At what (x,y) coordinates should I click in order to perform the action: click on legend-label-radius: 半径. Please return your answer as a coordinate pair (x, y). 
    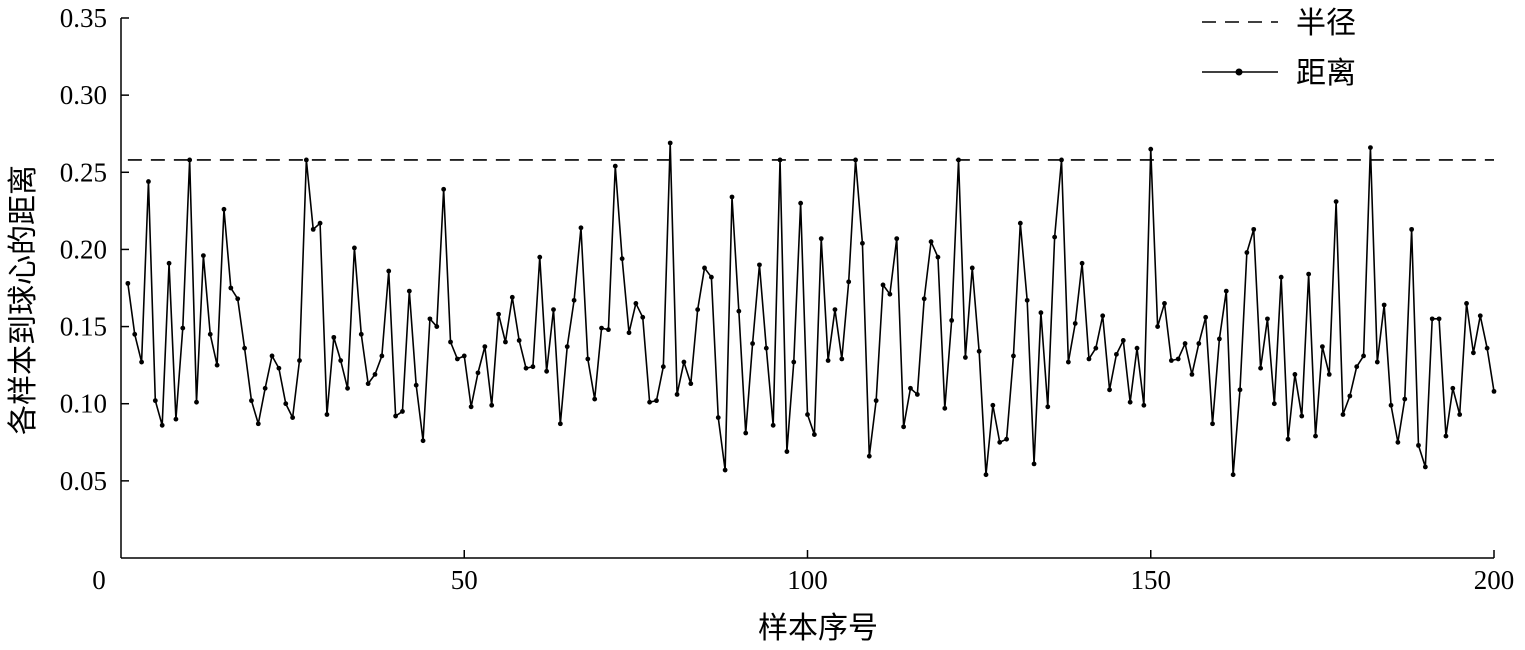
    Looking at the image, I should click on (1326, 23).